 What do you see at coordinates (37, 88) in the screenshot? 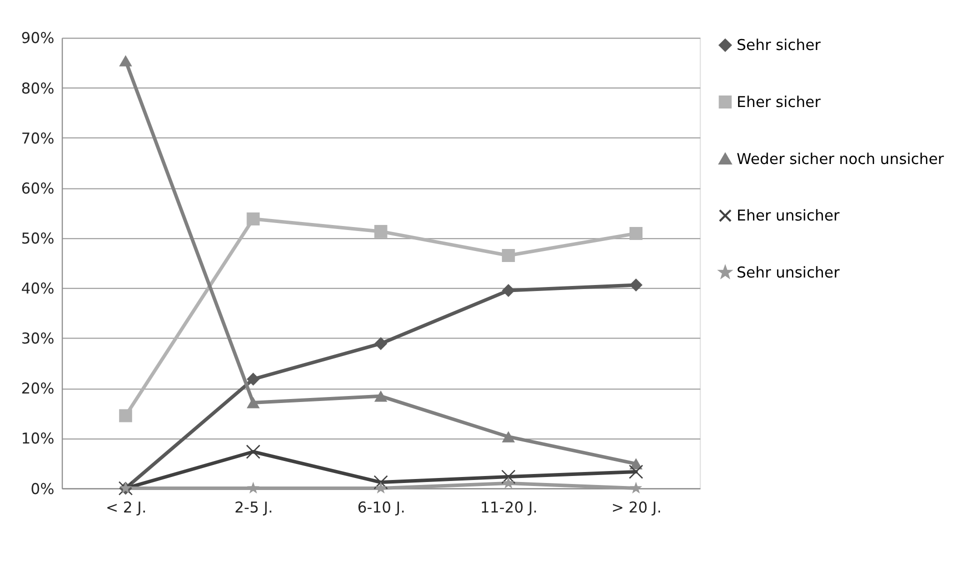
I see `y-tick-label: 80%` at bounding box center [37, 88].